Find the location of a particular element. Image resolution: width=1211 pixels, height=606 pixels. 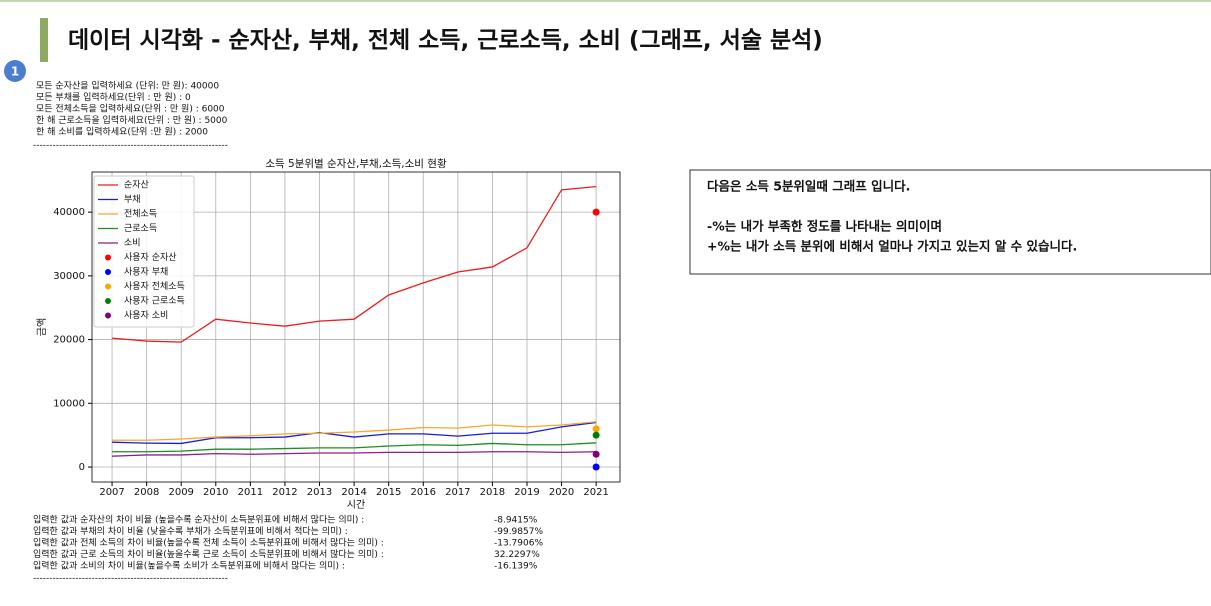

legend-label: 부채 is located at coordinates (132, 199).